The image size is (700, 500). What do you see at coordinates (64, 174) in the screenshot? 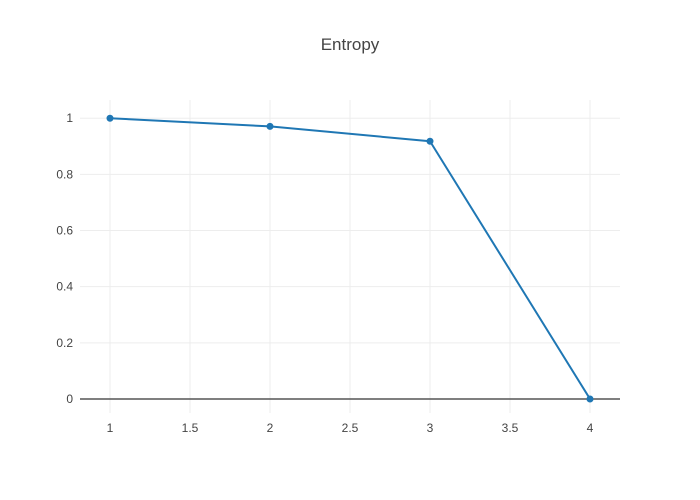
I see `y-tick-label: 0.8` at bounding box center [64, 174].